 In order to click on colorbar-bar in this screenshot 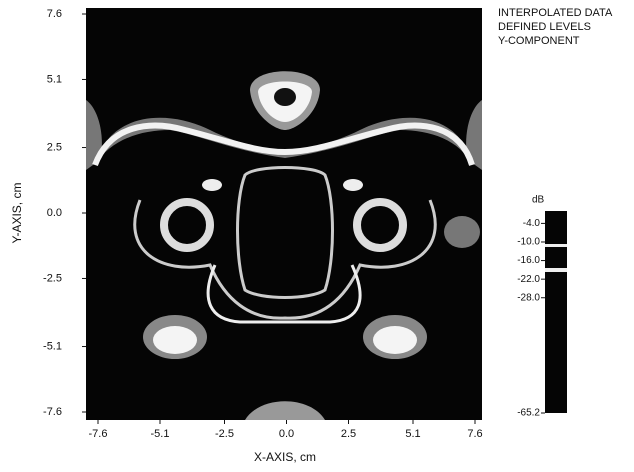, I will do `click(556, 312)`.